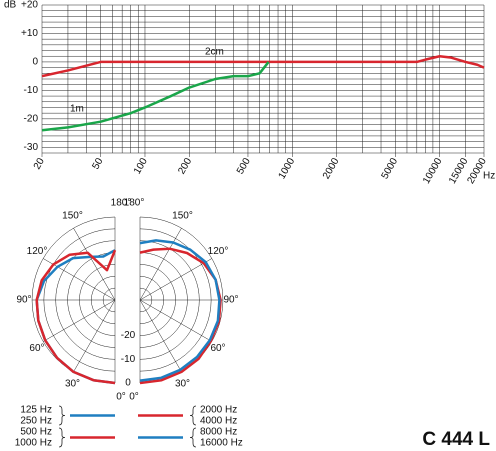 The image size is (496, 451). What do you see at coordinates (287, 168) in the screenshot?
I see `x-tick-label: 1000` at bounding box center [287, 168].